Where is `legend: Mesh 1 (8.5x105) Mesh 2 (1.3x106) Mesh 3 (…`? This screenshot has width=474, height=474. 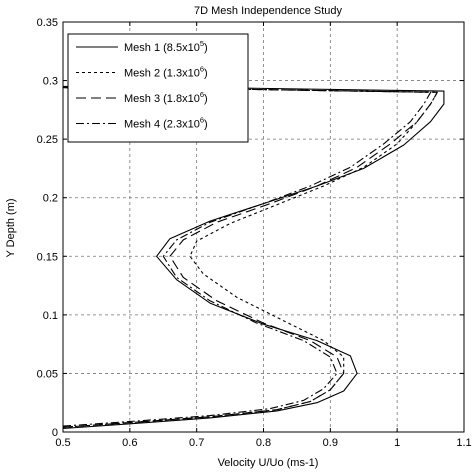 legend: Mesh 1 (8.5x105) Mesh 2 (1.3x106) Mesh 3 (… is located at coordinates (158, 88).